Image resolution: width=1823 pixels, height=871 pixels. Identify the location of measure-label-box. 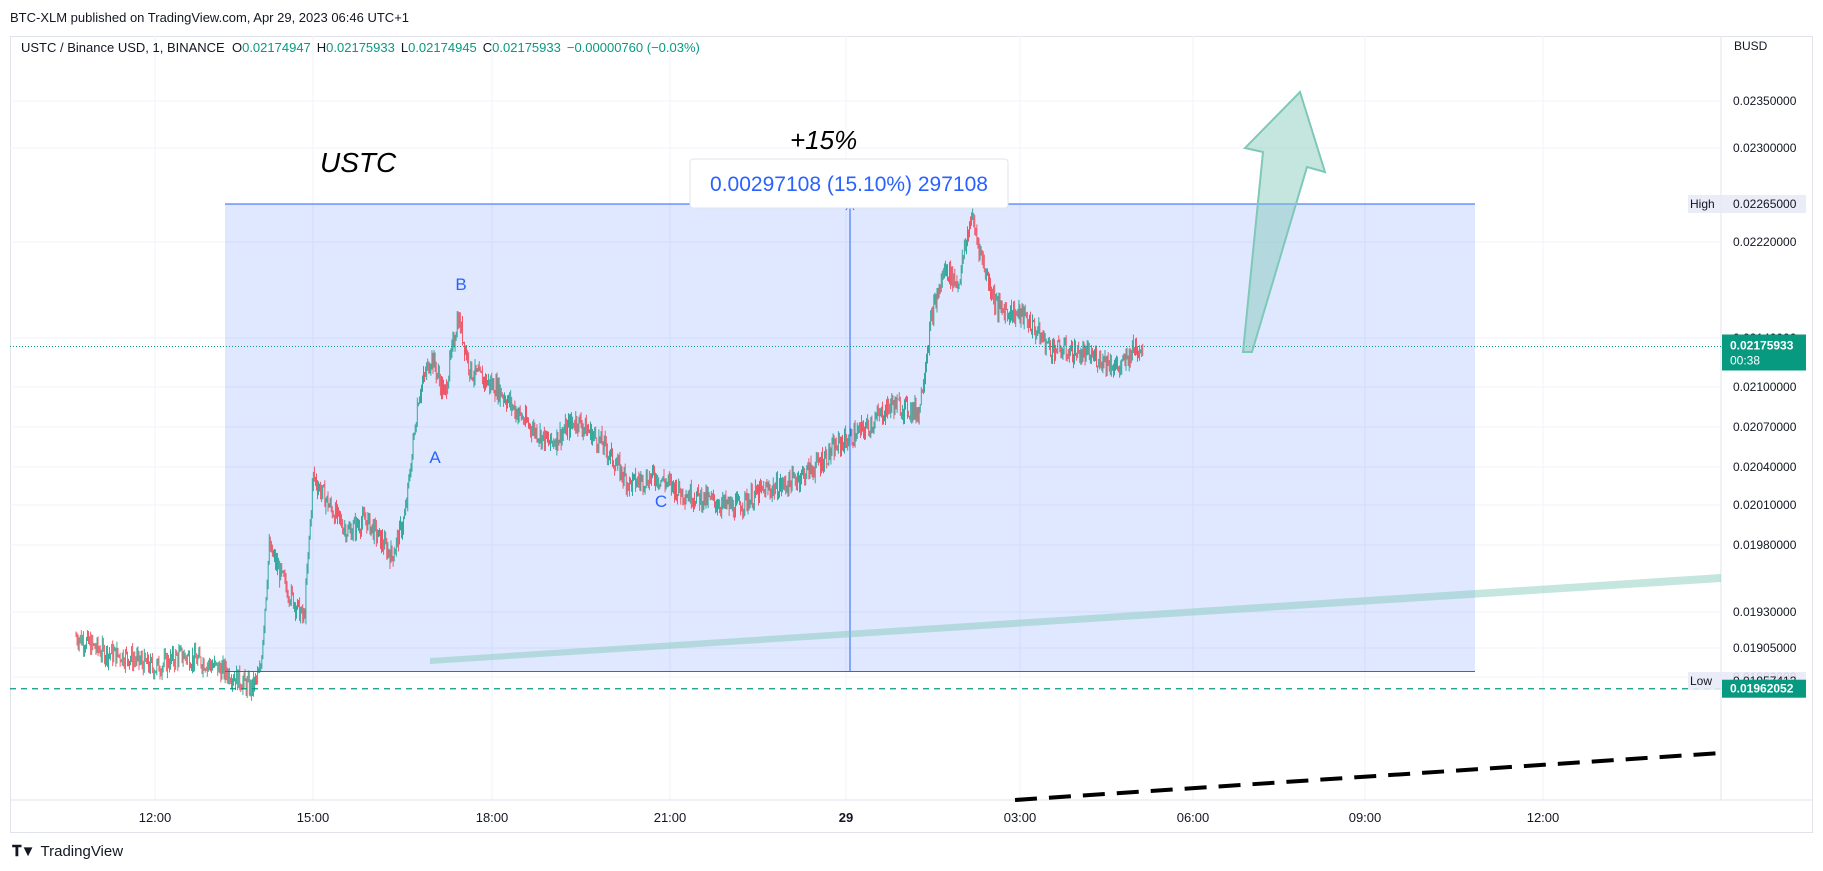
(849, 183).